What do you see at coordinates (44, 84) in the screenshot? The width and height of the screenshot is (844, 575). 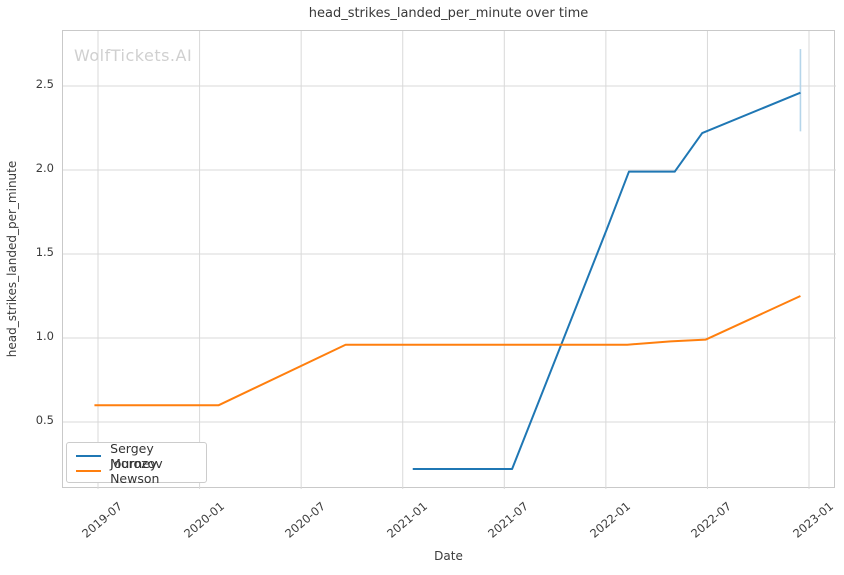 I see `y-tick-label: 2.5` at bounding box center [44, 84].